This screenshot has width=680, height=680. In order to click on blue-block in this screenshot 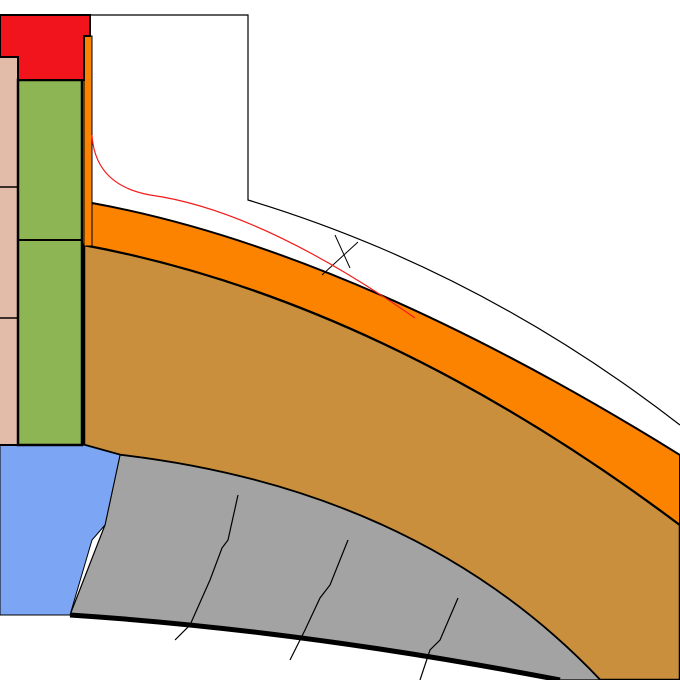, I will do `click(60, 530)`.